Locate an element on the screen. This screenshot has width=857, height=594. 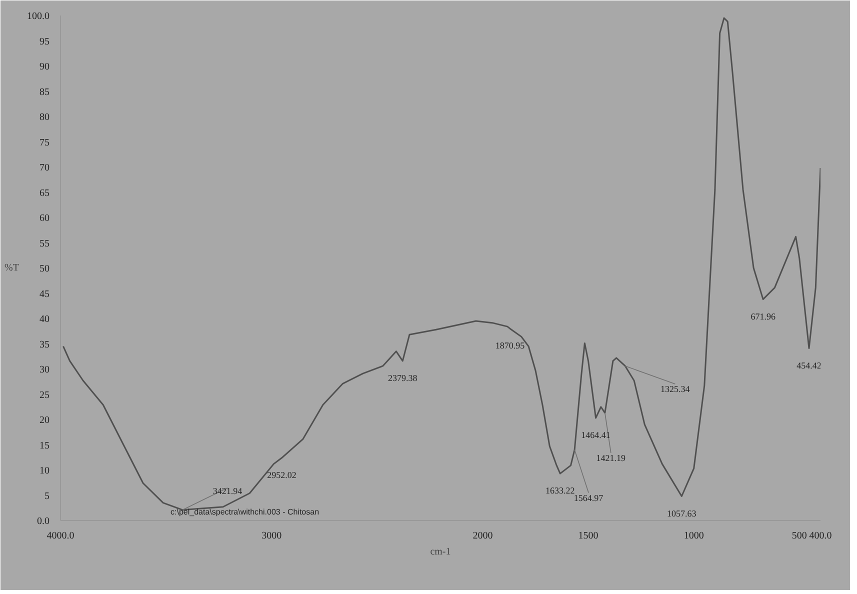
y-axis-title: %T is located at coordinates (12, 268).